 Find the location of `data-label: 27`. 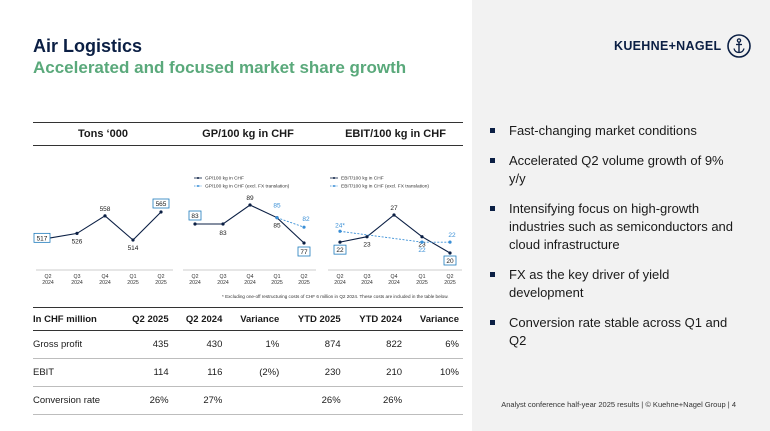

data-label: 27 is located at coordinates (394, 208).